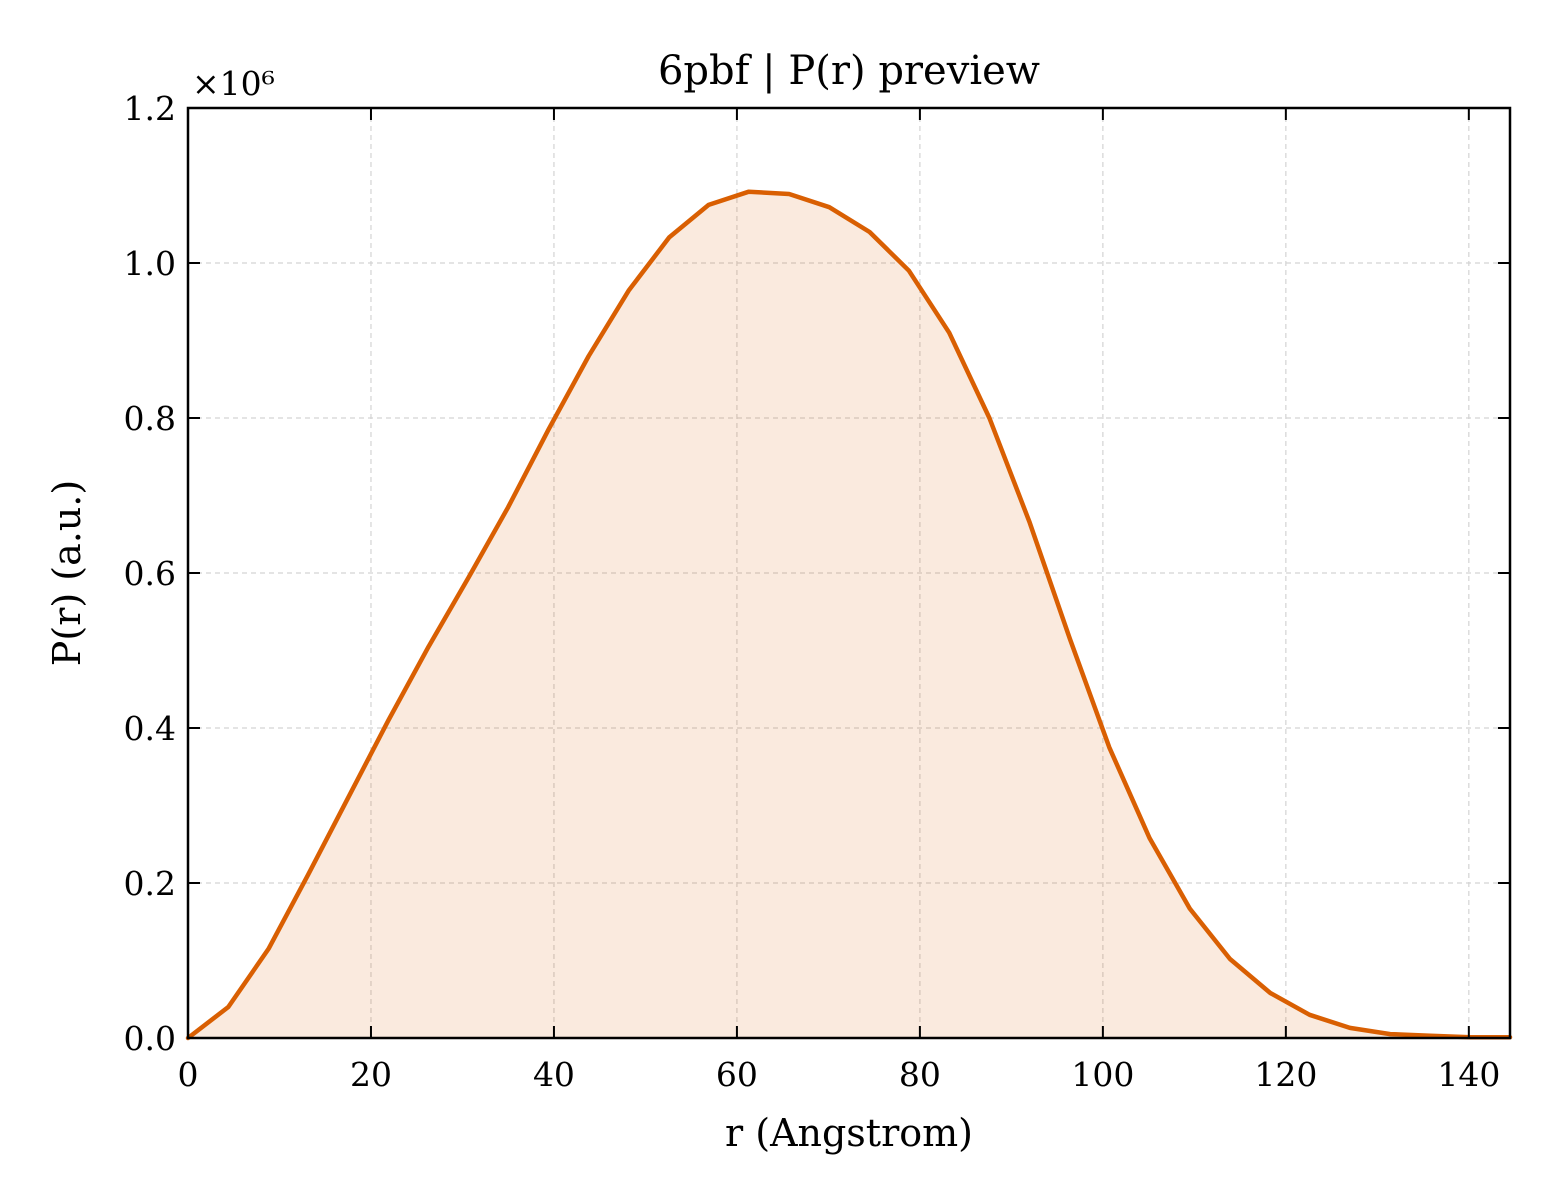  What do you see at coordinates (737, 1074) in the screenshot?
I see `x-tick-label: 60` at bounding box center [737, 1074].